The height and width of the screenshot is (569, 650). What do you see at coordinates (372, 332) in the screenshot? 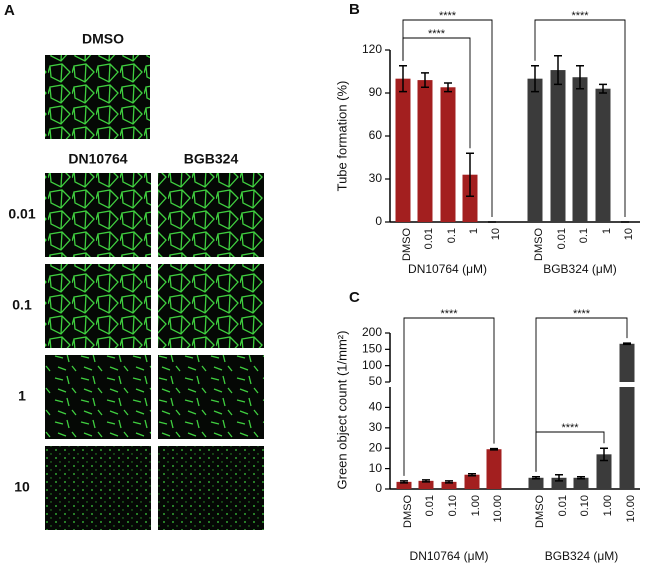
I see `y-tick-label: 200` at bounding box center [372, 332].